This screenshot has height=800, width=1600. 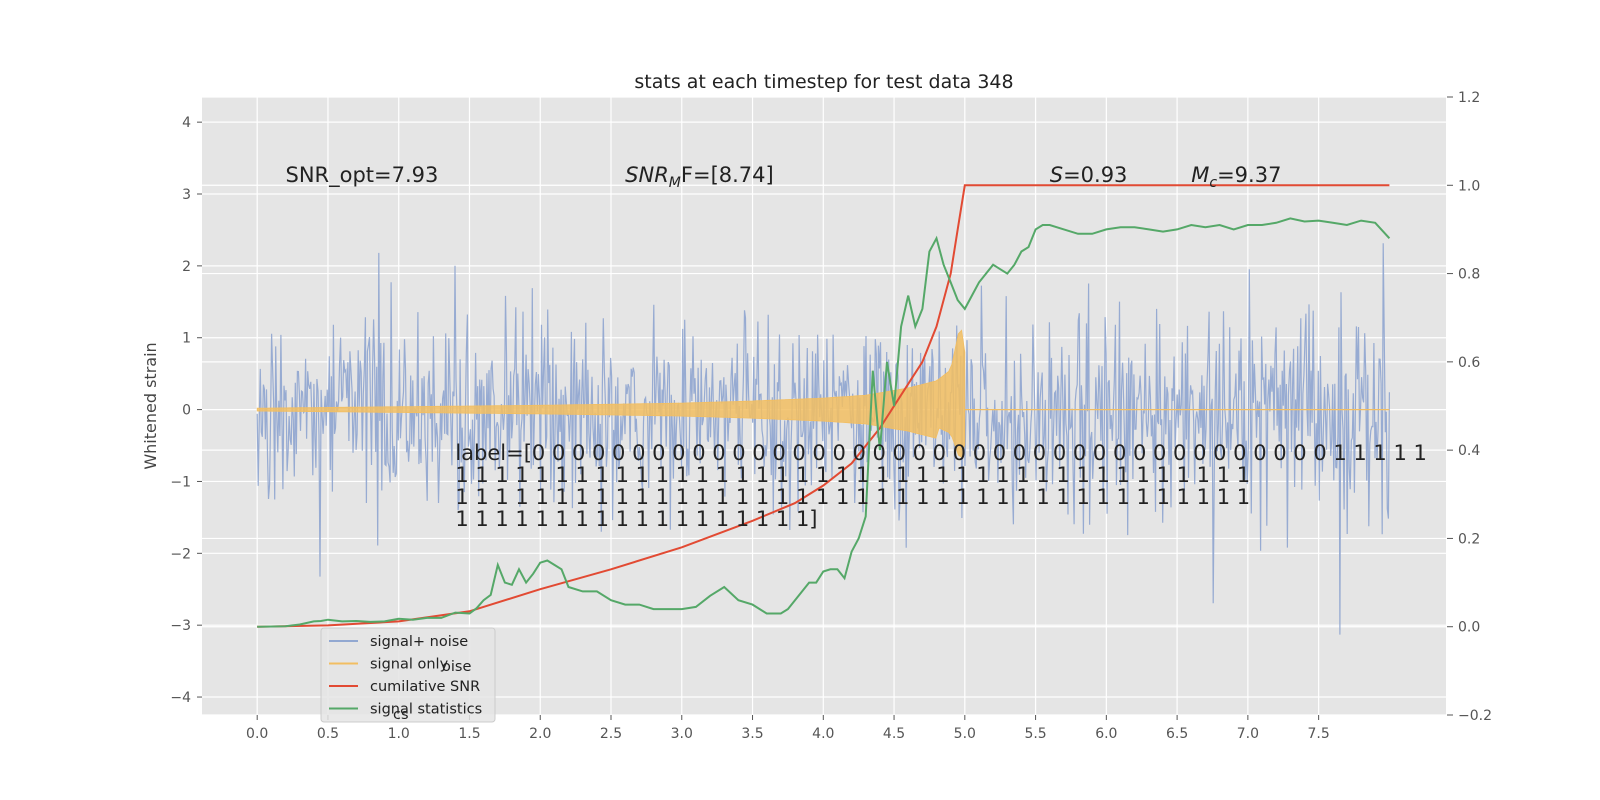 What do you see at coordinates (611, 393) in the screenshot?
I see `signal-envelope` at bounding box center [611, 393].